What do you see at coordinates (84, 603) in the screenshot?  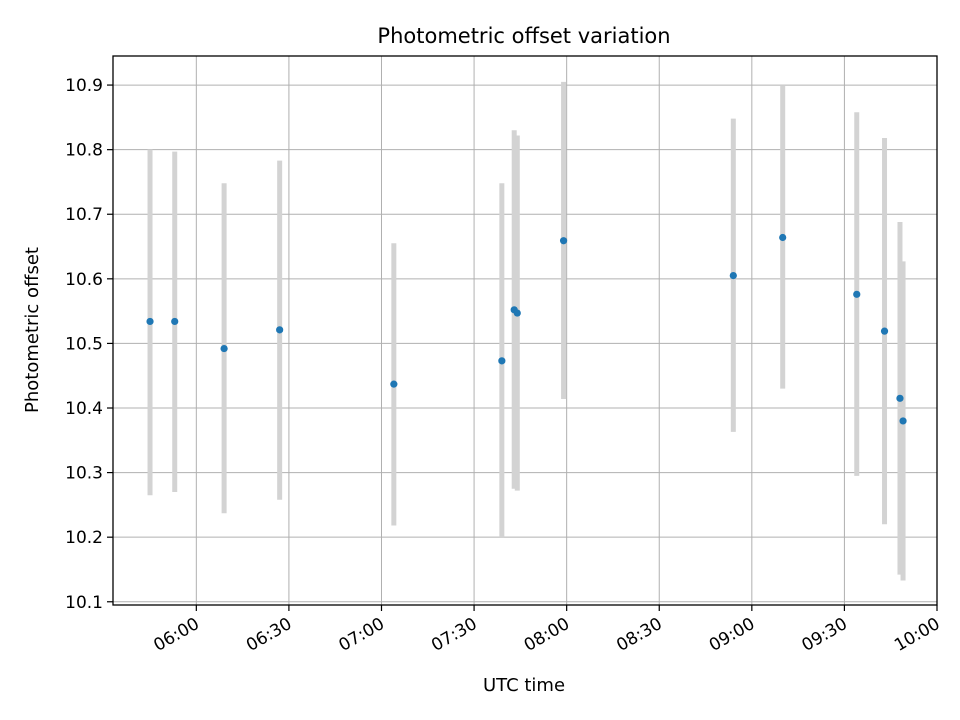 I see `y-tick-label: 10.1` at bounding box center [84, 603].